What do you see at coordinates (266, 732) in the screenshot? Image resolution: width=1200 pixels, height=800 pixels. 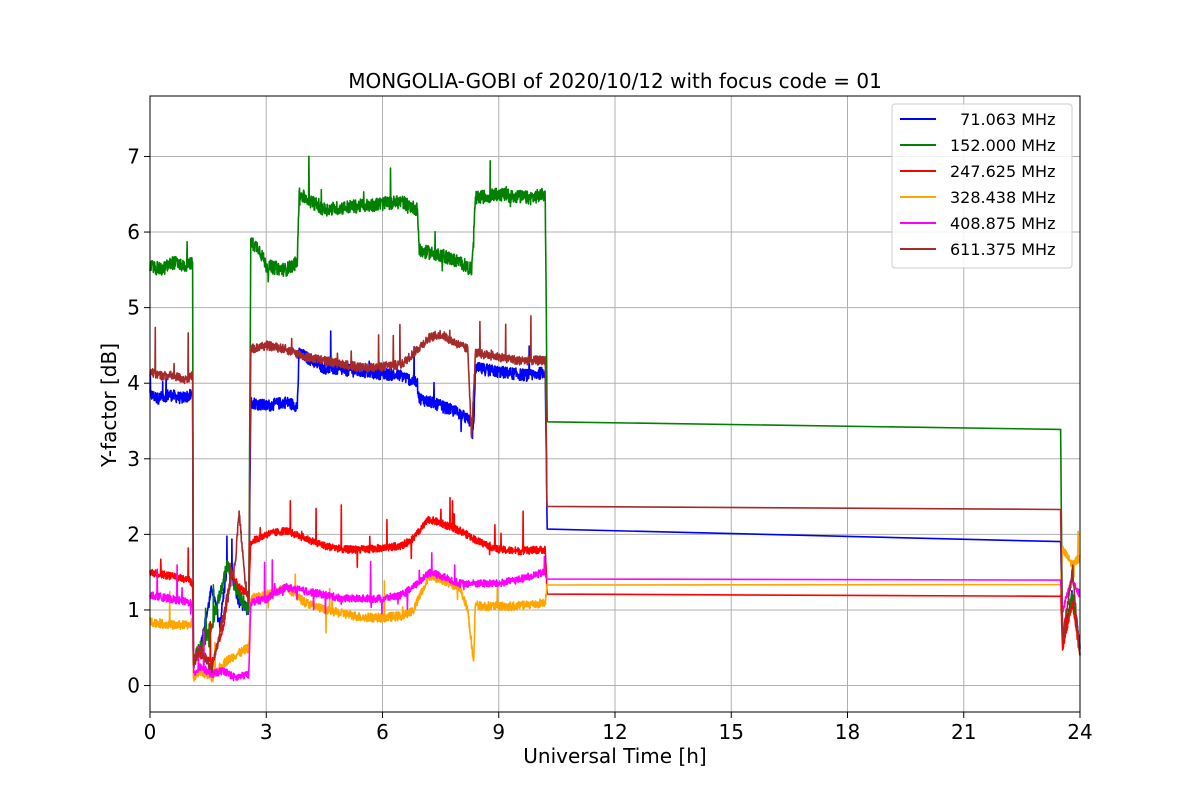 I see `x-tick-label: 3` at bounding box center [266, 732].